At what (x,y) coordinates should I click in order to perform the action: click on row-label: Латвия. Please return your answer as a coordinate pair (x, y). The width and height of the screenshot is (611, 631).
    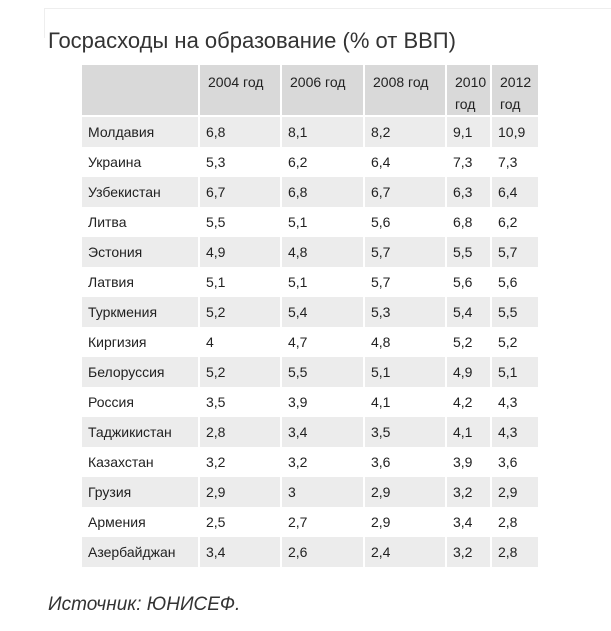
    Looking at the image, I should click on (140, 282).